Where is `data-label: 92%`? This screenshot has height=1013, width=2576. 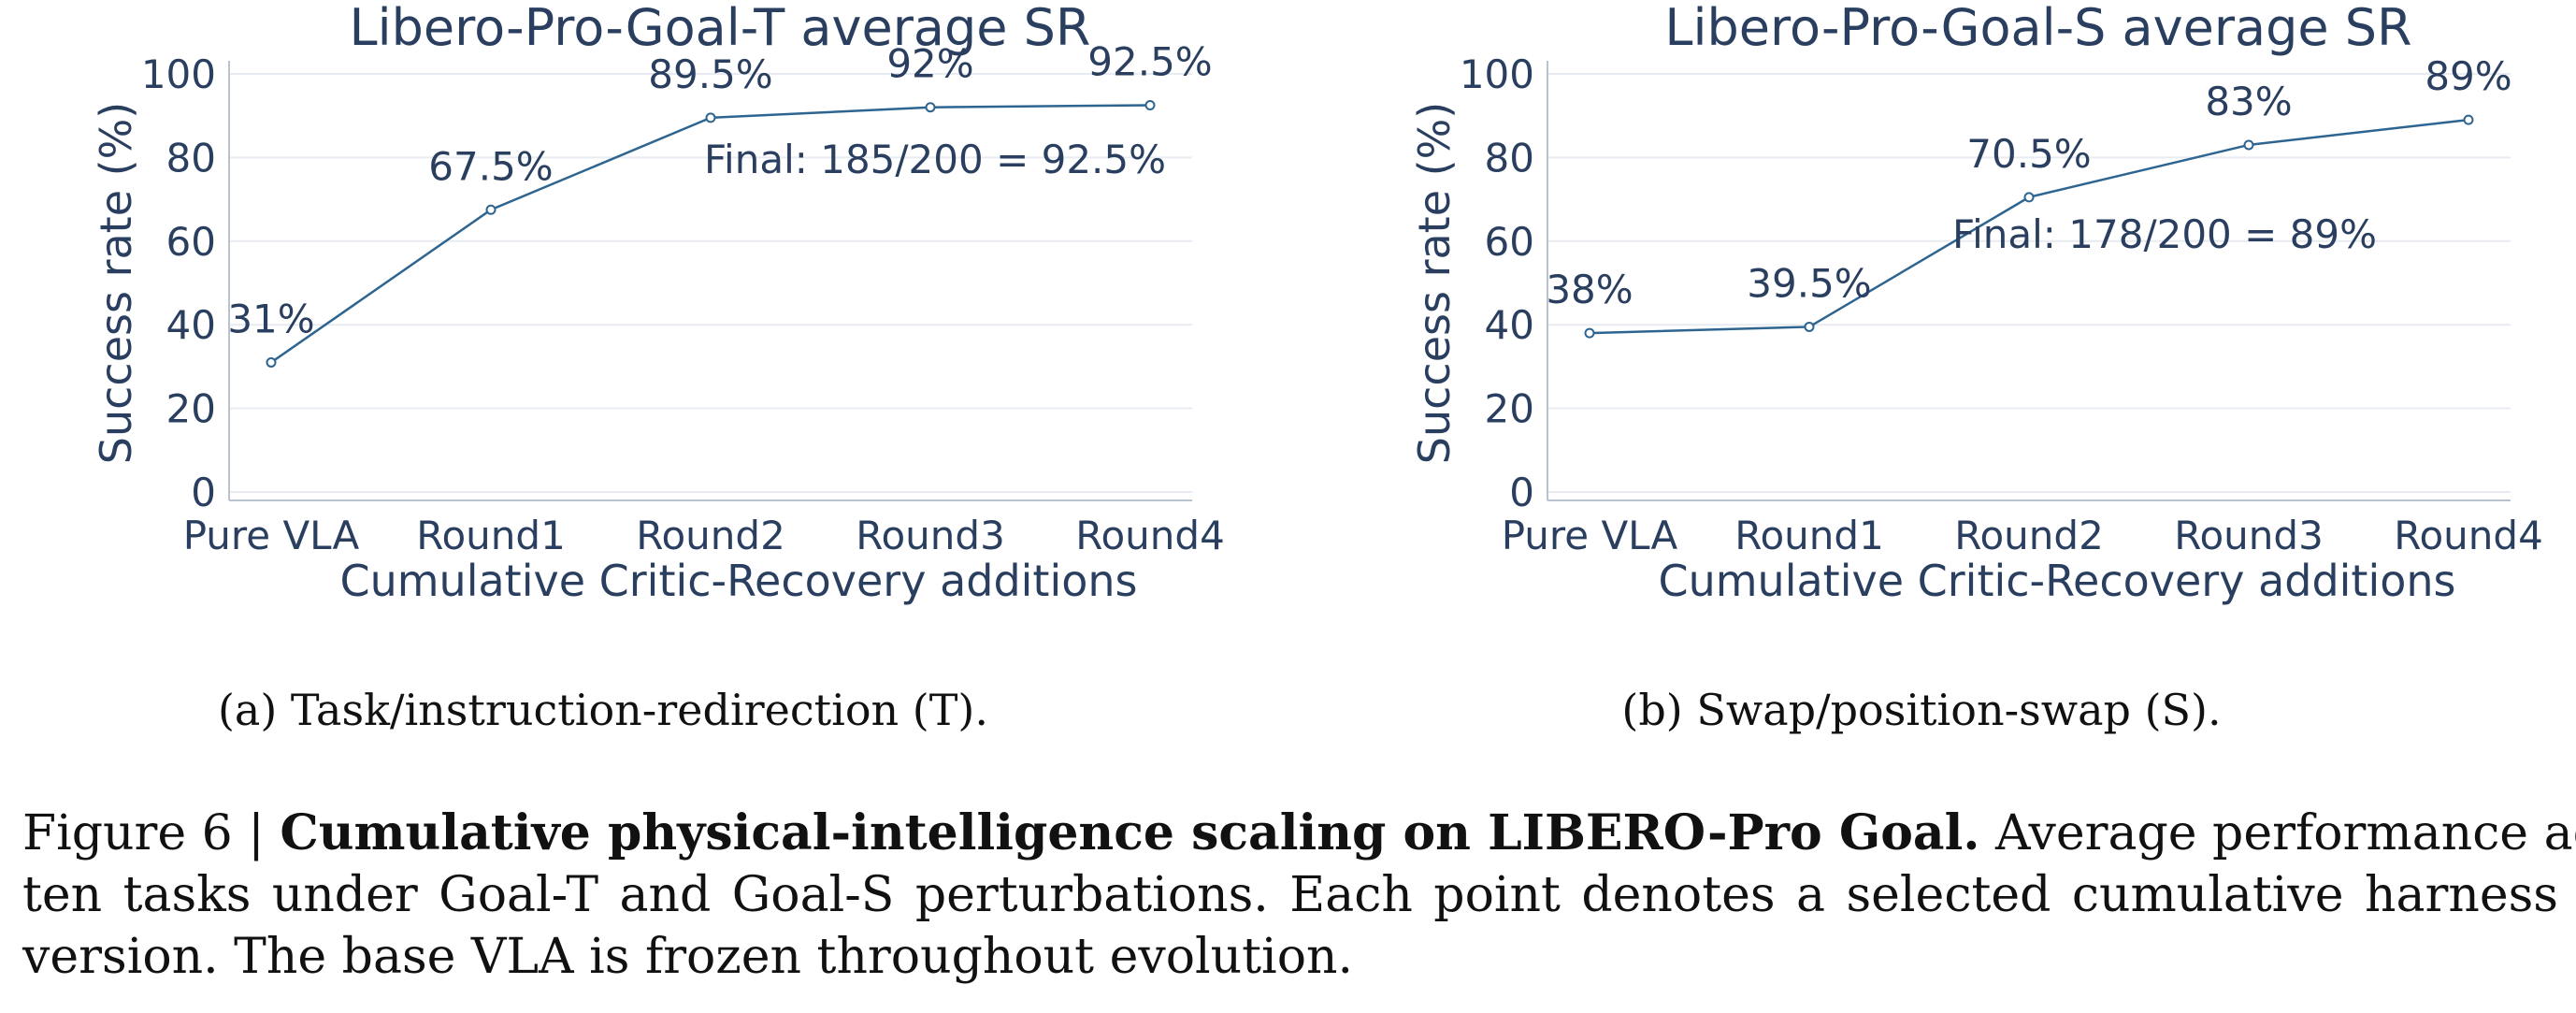
data-label: 92% is located at coordinates (930, 64).